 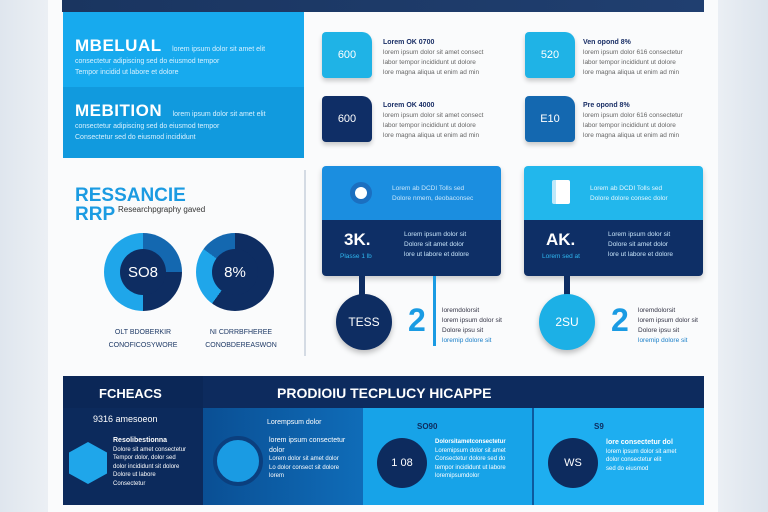 I want to click on research-title-line1: RESSANCIE, so click(x=130, y=195).